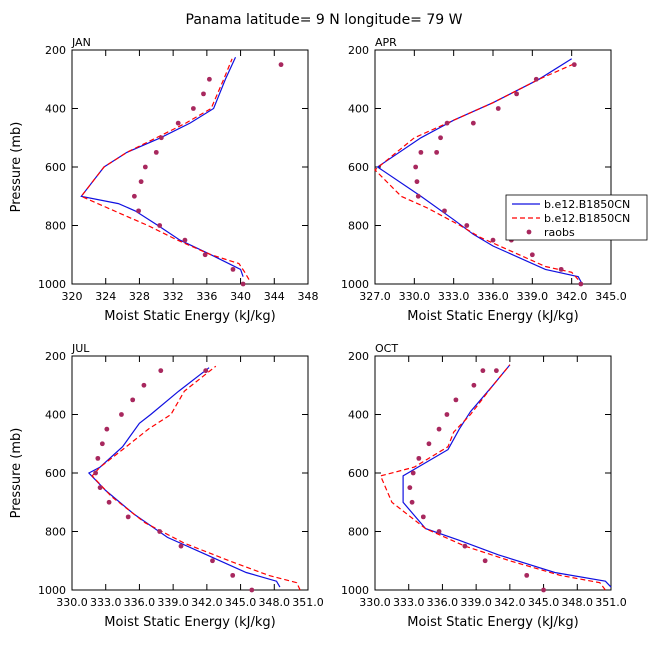 The height and width of the screenshot is (649, 648). Describe the element at coordinates (139, 296) in the screenshot. I see `x-tick-label: 328` at that location.